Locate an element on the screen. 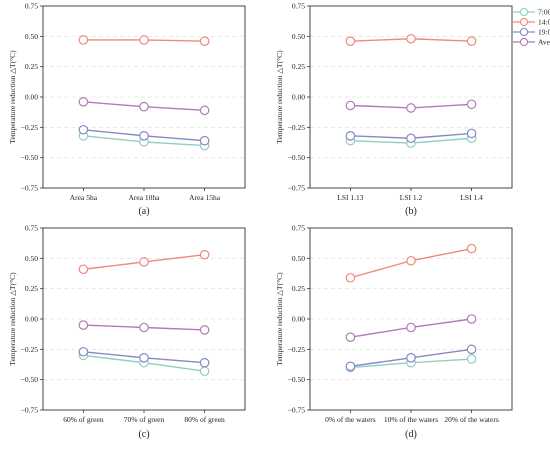 The width and height of the screenshot is (550, 450). x-tick-label: LSI 1.13 is located at coordinates (350, 197).